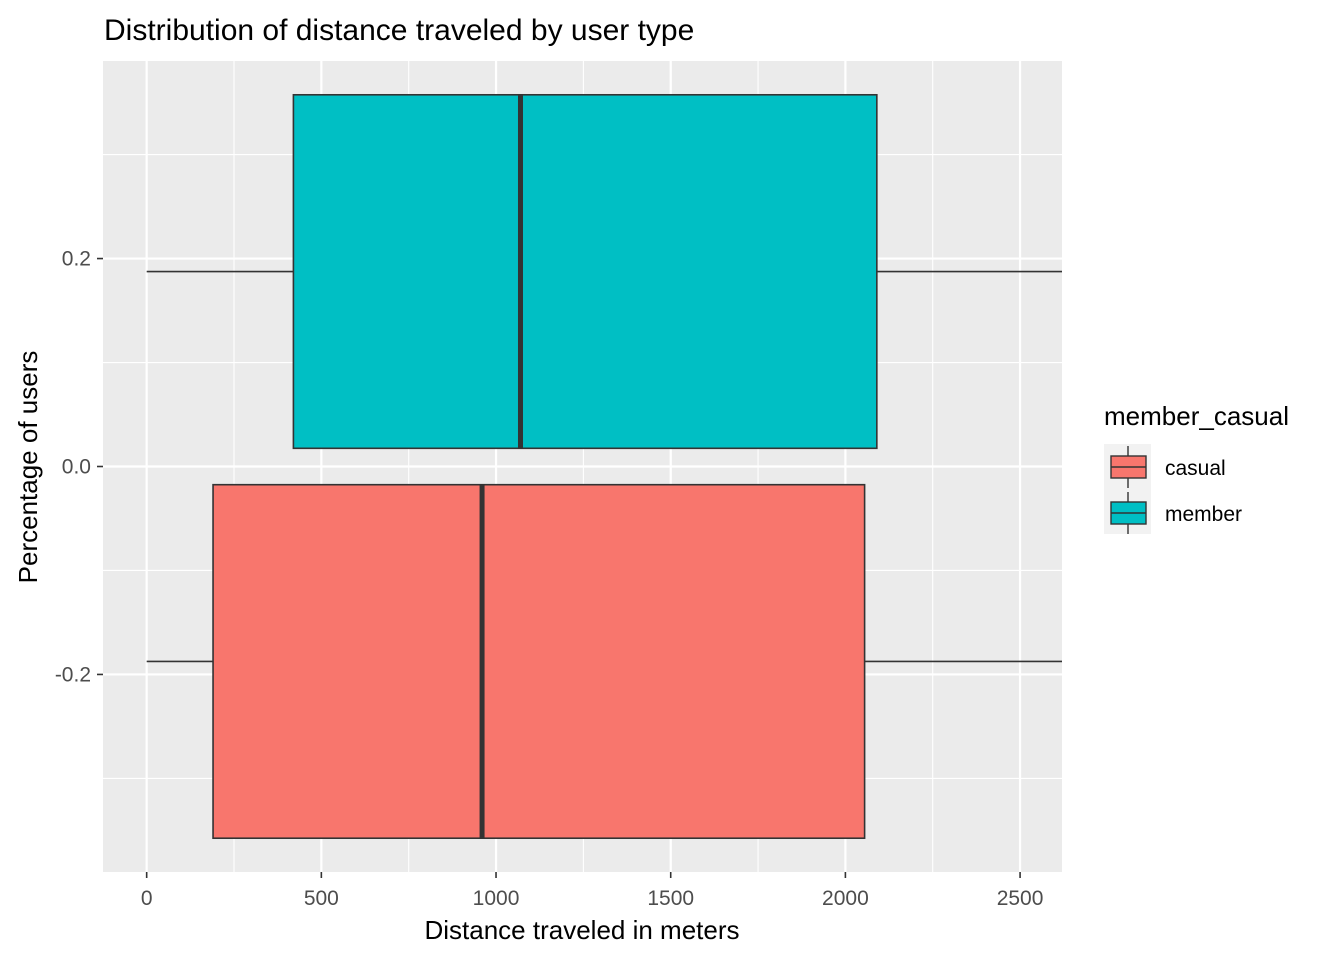  Describe the element at coordinates (73, 674) in the screenshot. I see `y-tick-label: -0.2` at that location.